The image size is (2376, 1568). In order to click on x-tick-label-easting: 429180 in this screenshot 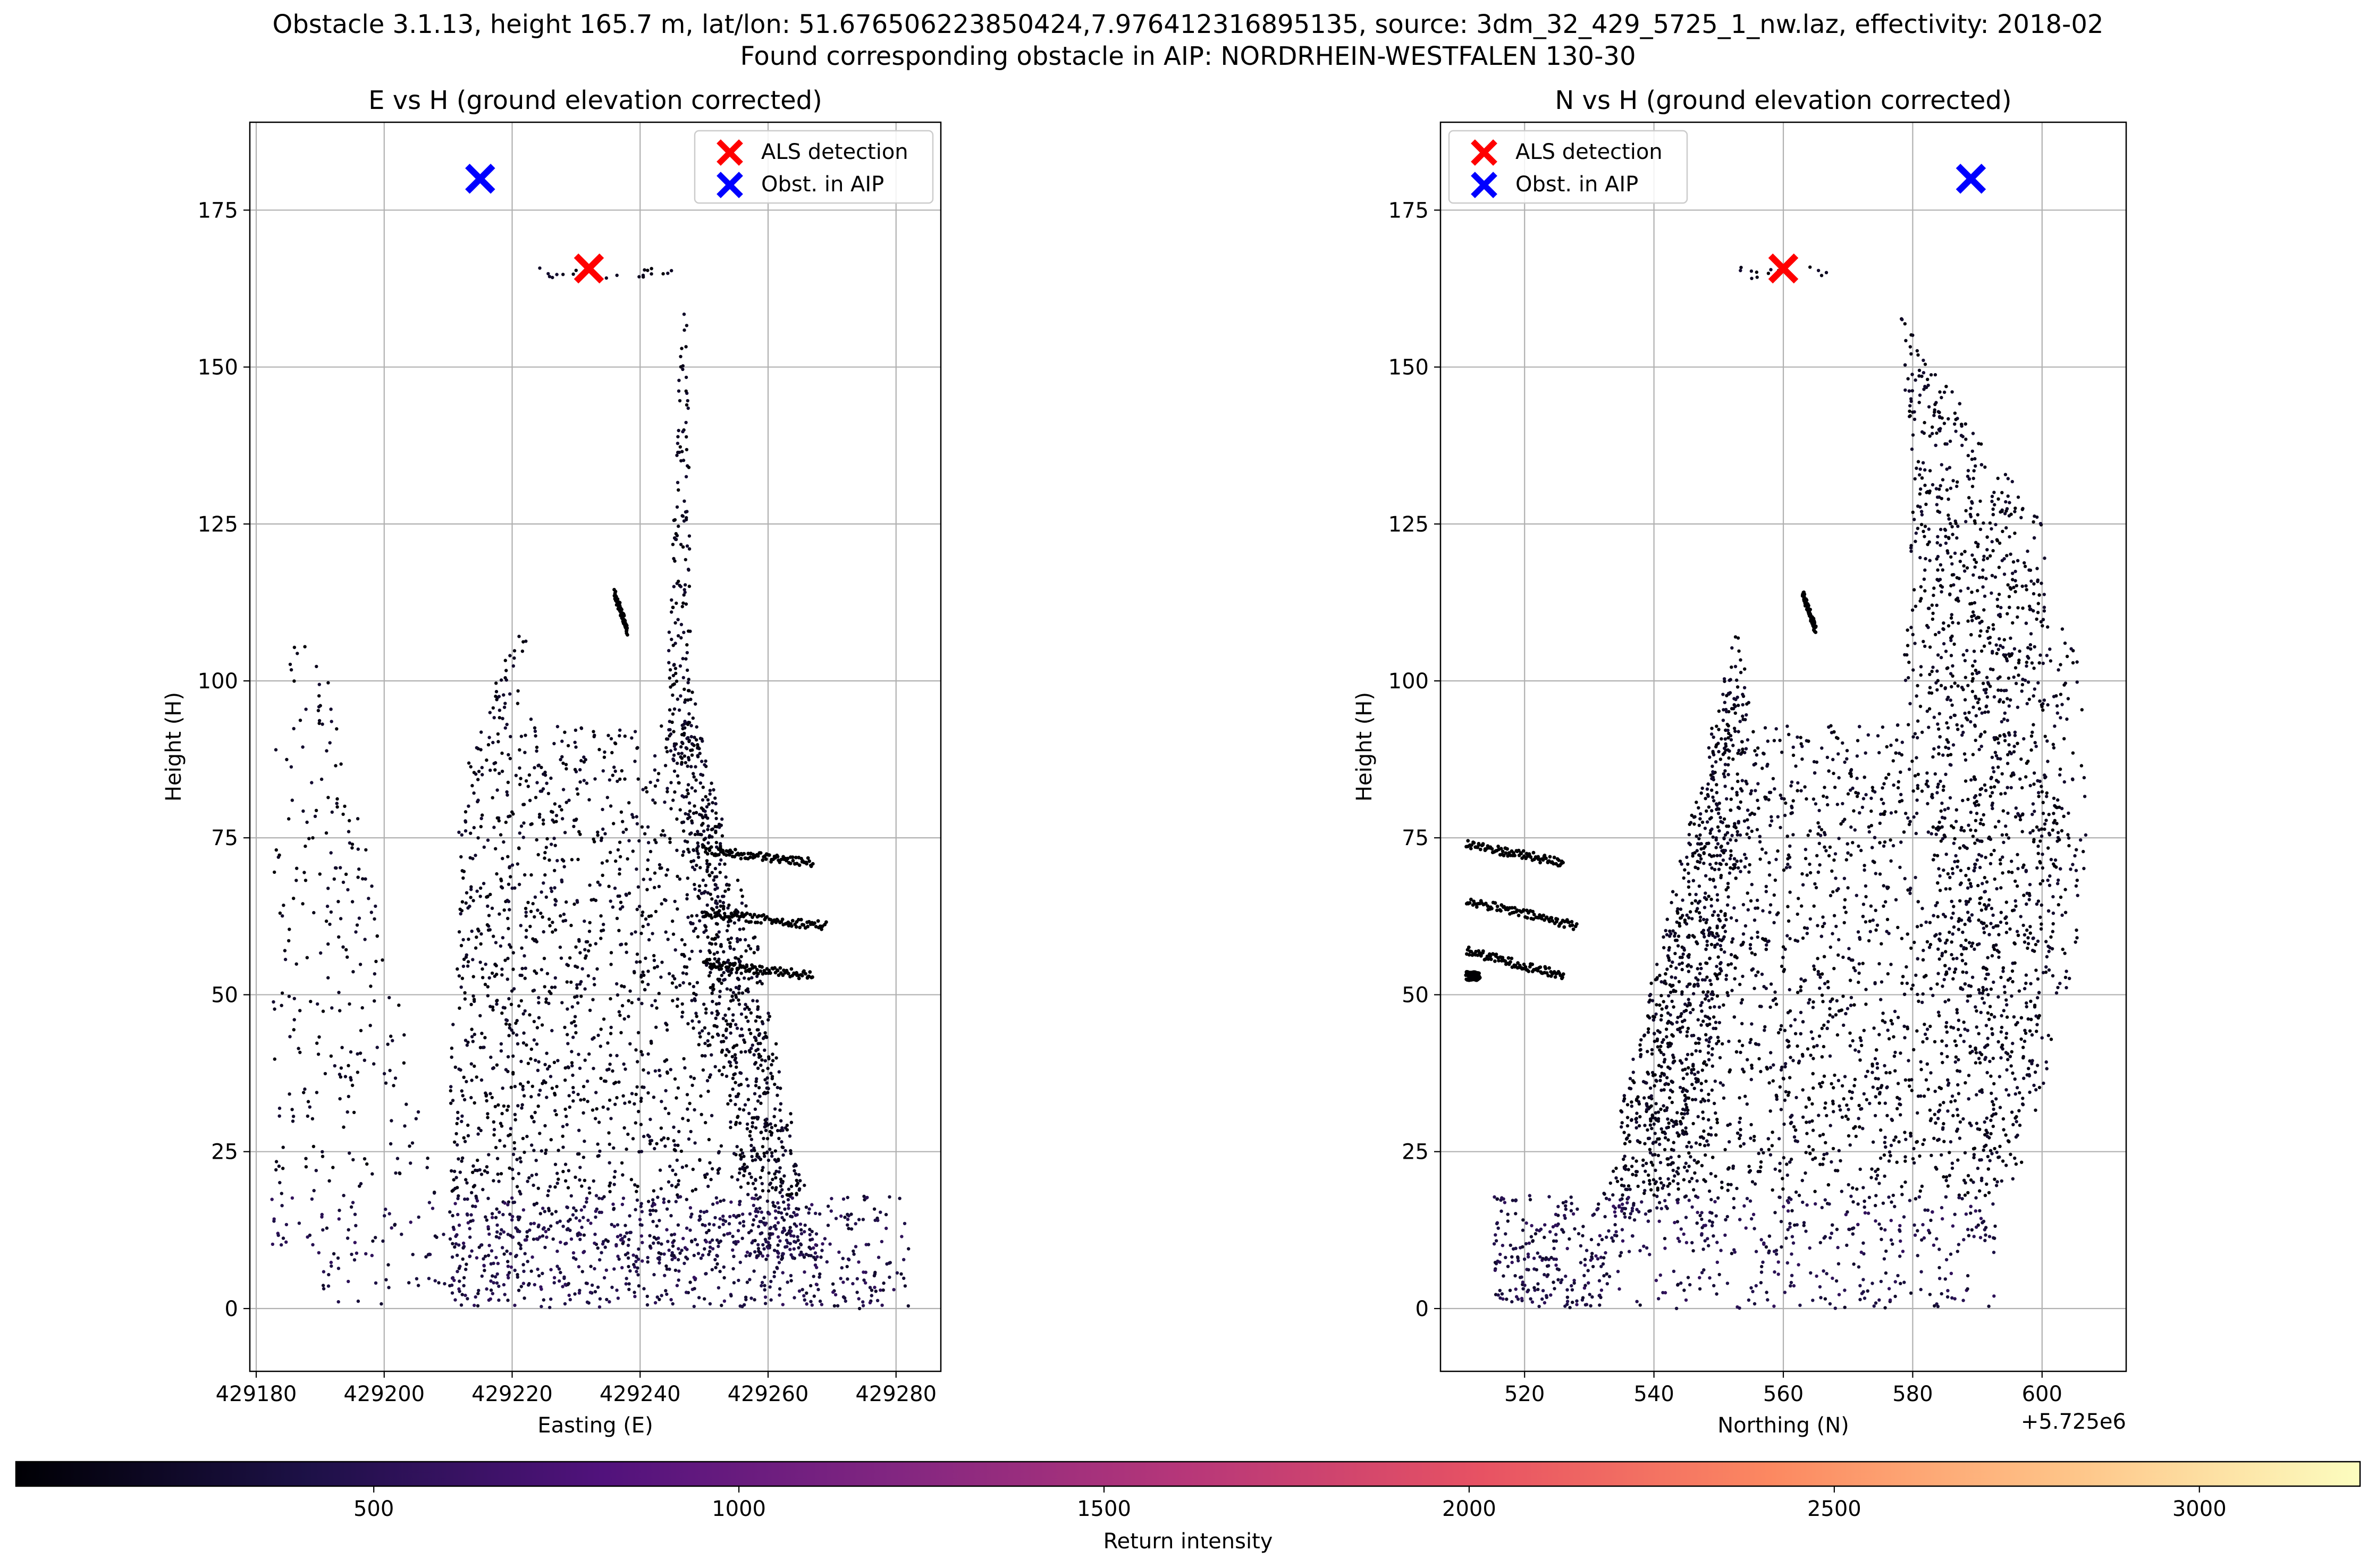, I will do `click(256, 1394)`.